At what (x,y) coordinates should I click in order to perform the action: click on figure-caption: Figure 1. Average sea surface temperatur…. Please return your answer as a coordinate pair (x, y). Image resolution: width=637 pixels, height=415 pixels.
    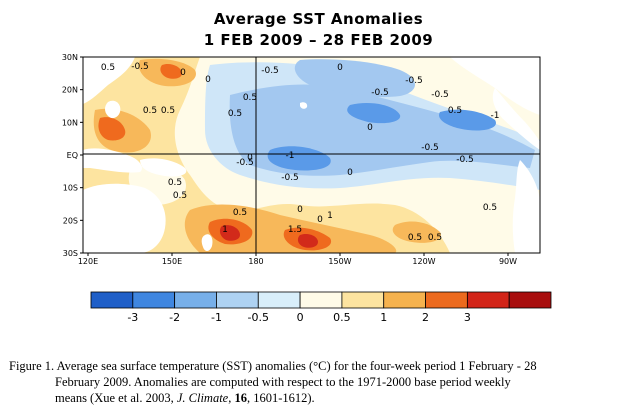
    Looking at the image, I should click on (320, 382).